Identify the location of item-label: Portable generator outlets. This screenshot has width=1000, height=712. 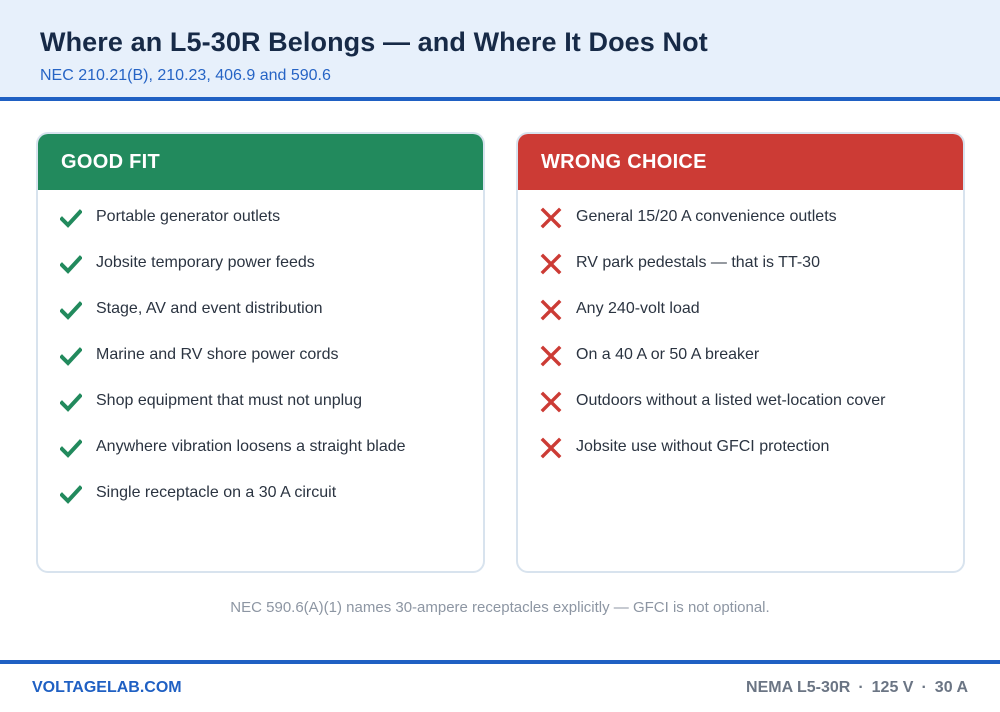
(188, 216).